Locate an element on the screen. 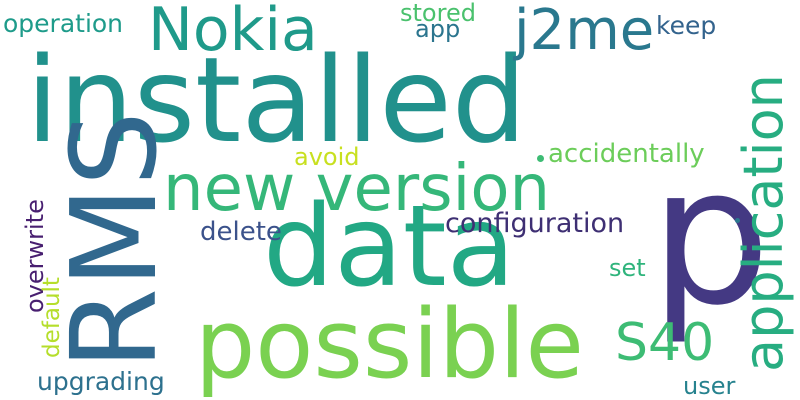  word-avoid: avoid is located at coordinates (327, 157).